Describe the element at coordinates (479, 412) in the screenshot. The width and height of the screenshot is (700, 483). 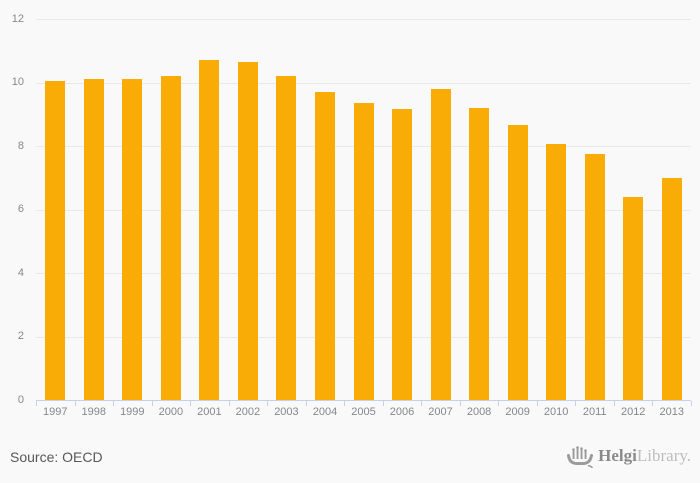
I see `x-axis-label-2008: 2008` at that location.